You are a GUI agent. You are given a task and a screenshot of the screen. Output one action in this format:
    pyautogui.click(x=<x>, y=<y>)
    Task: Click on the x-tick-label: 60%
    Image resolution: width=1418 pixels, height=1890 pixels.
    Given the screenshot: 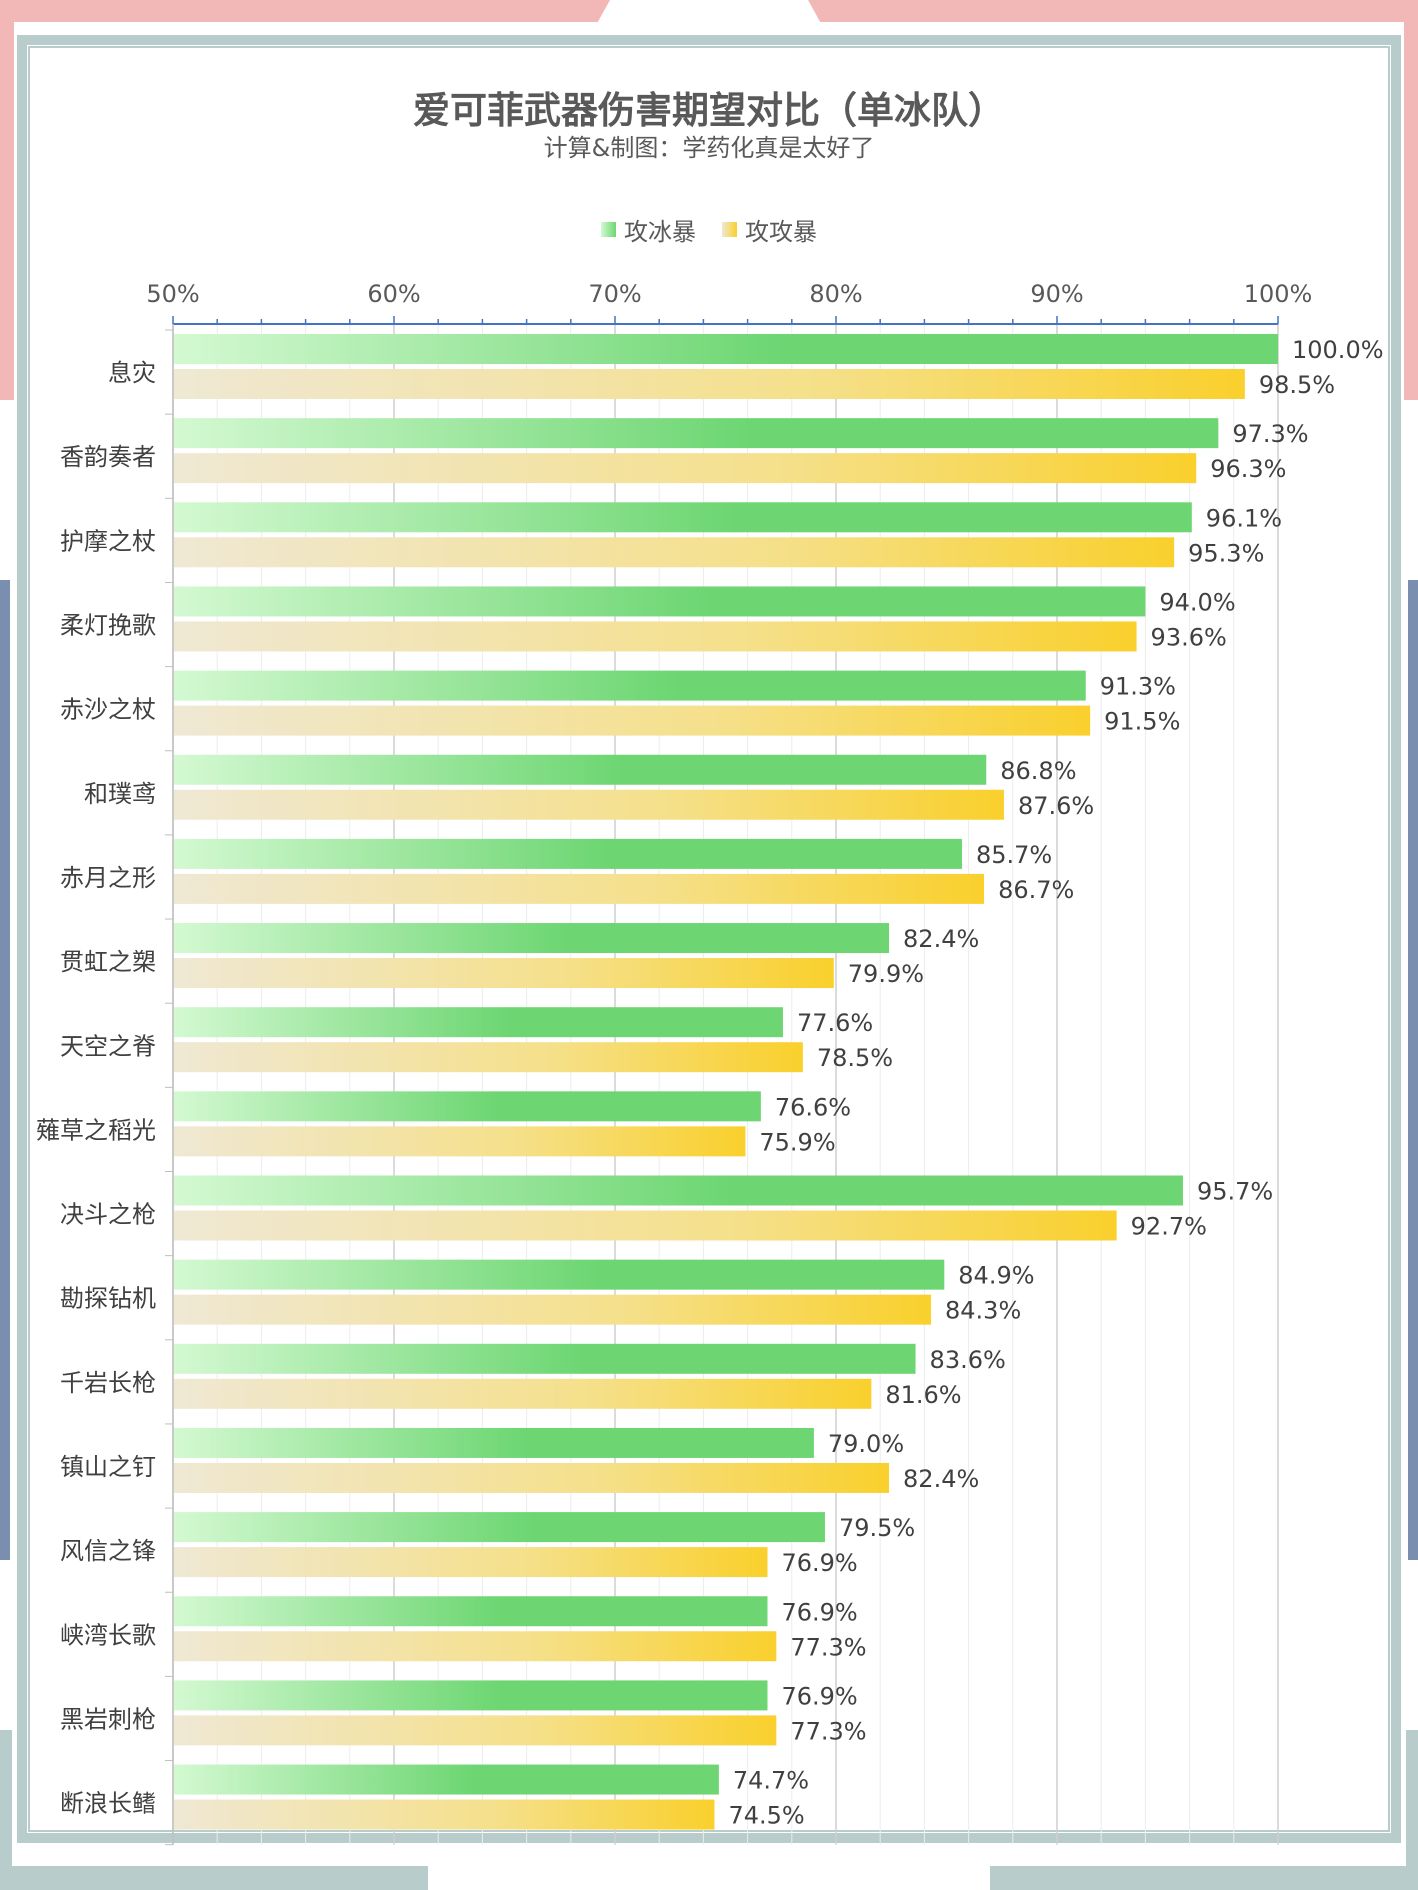 What is the action you would take?
    pyautogui.click(x=393, y=294)
    